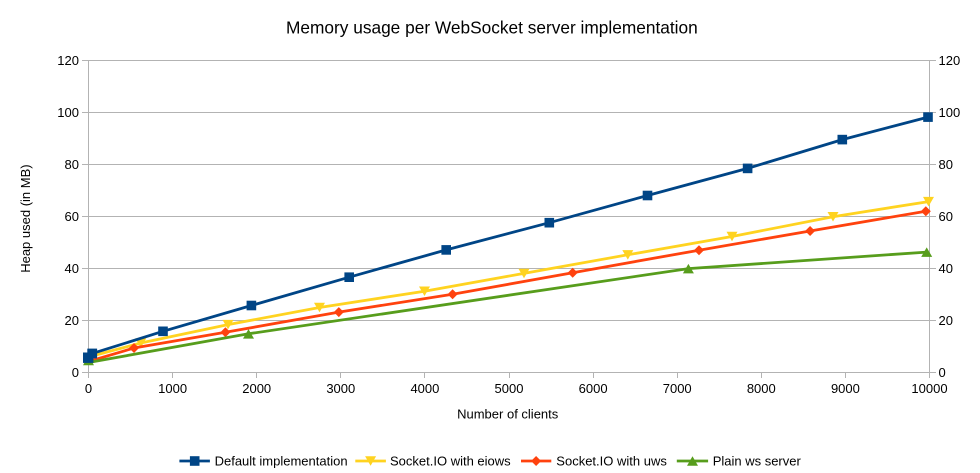 The height and width of the screenshot is (473, 980). What do you see at coordinates (509, 388) in the screenshot?
I see `svg-text: 5000` at bounding box center [509, 388].